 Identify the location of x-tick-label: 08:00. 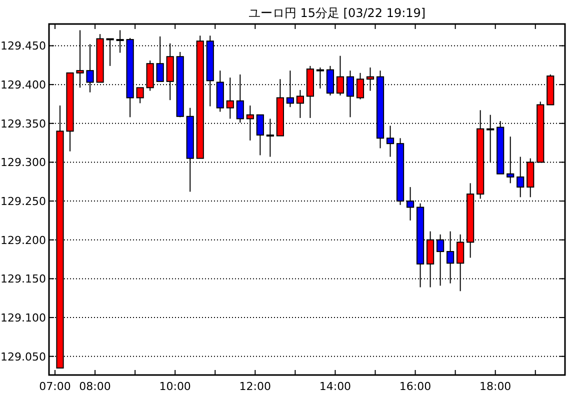
(95, 386).